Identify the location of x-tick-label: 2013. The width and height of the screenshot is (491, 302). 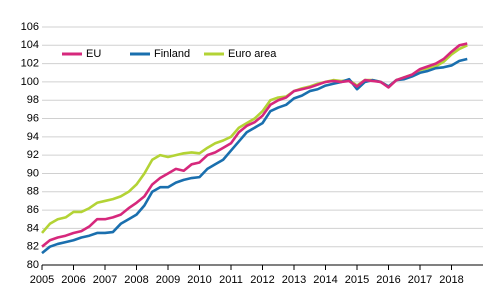
(294, 280).